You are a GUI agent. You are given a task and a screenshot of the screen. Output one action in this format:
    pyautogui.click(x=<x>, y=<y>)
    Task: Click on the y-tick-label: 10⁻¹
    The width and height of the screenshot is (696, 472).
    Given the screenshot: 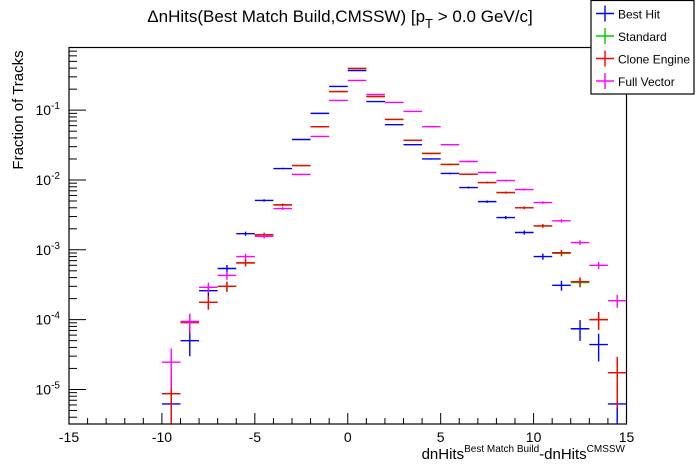 What is the action you would take?
    pyautogui.click(x=48, y=109)
    